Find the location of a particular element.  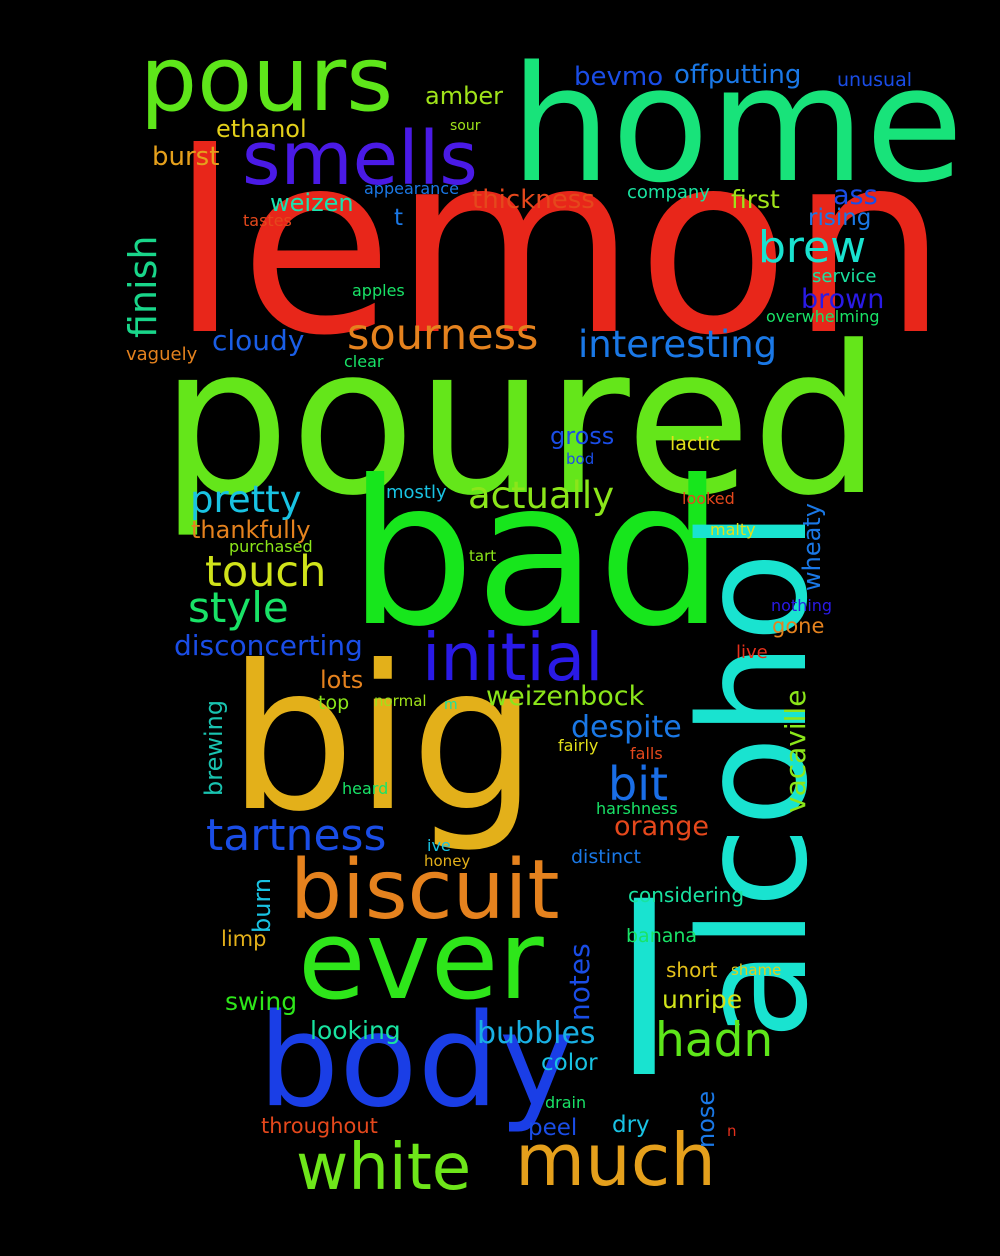

word-short: short is located at coordinates (692, 970).